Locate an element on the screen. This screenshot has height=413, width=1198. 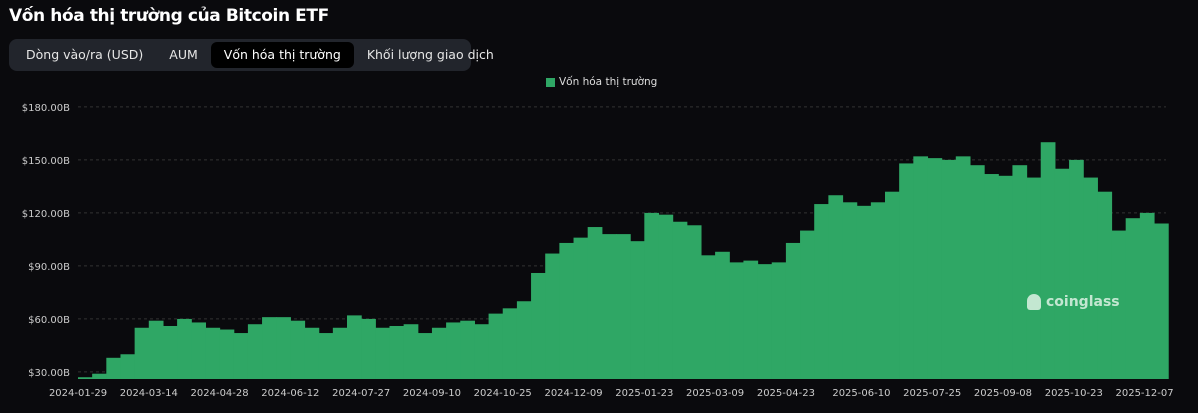
y-tick-label: $120.00B is located at coordinates (46, 214).